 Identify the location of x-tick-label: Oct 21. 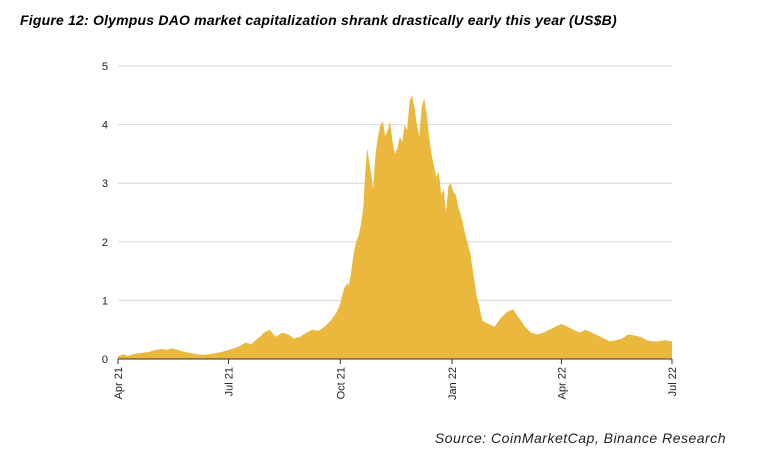
(341, 383).